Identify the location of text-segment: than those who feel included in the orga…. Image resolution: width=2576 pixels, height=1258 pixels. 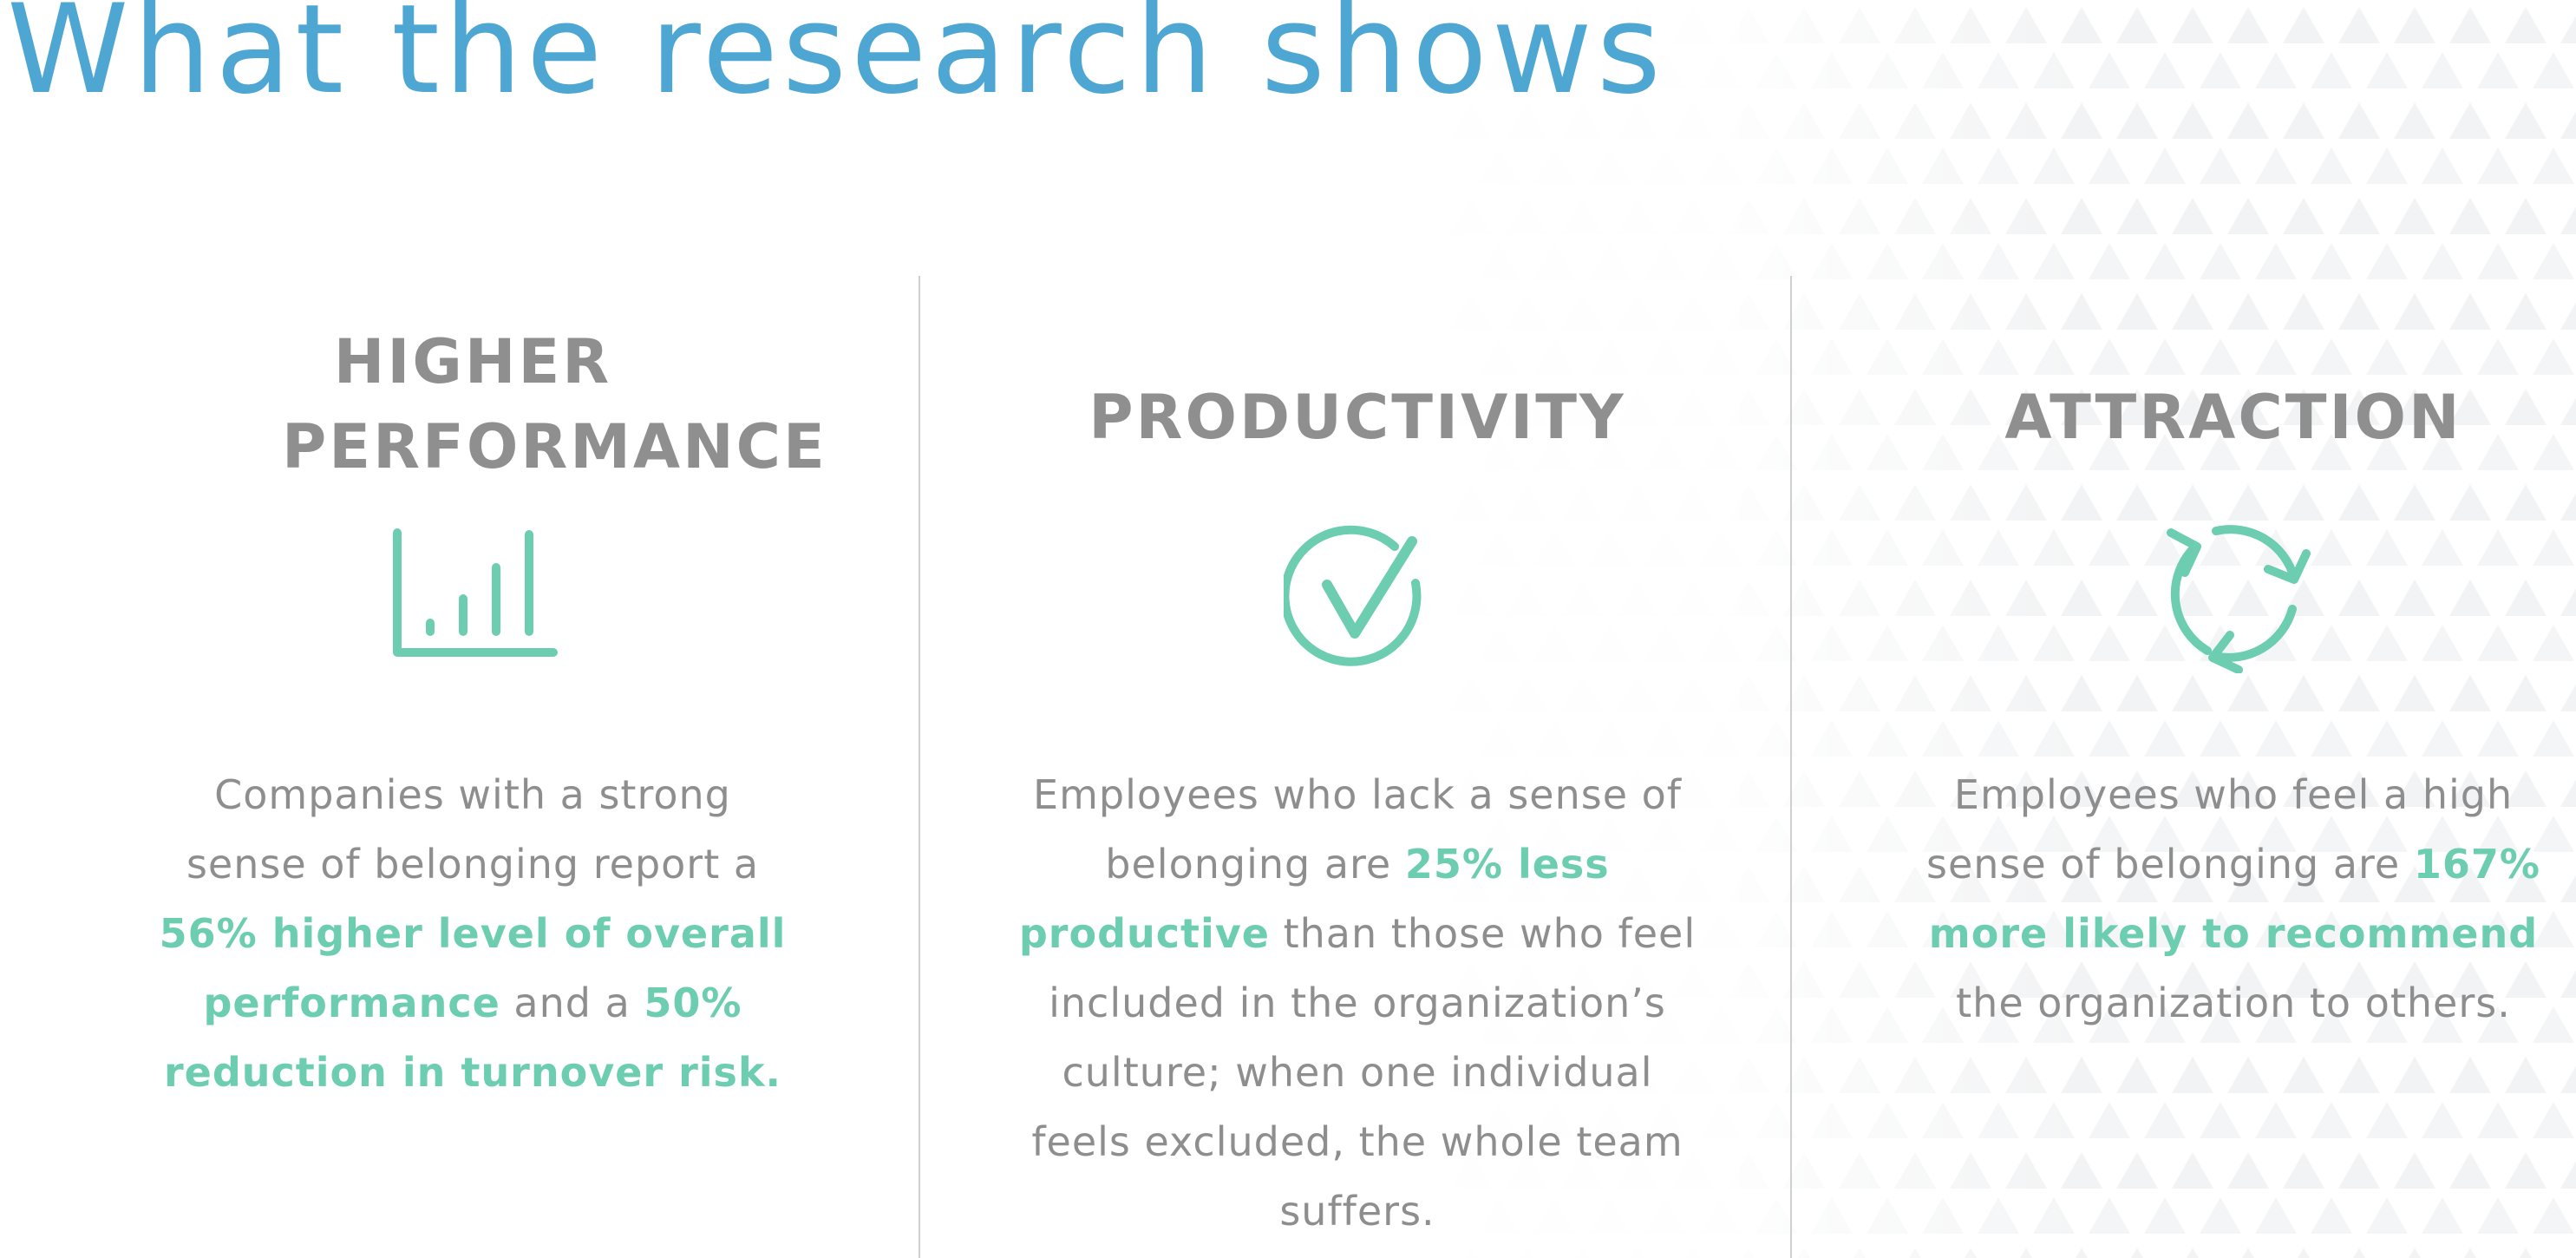
(1364, 1072).